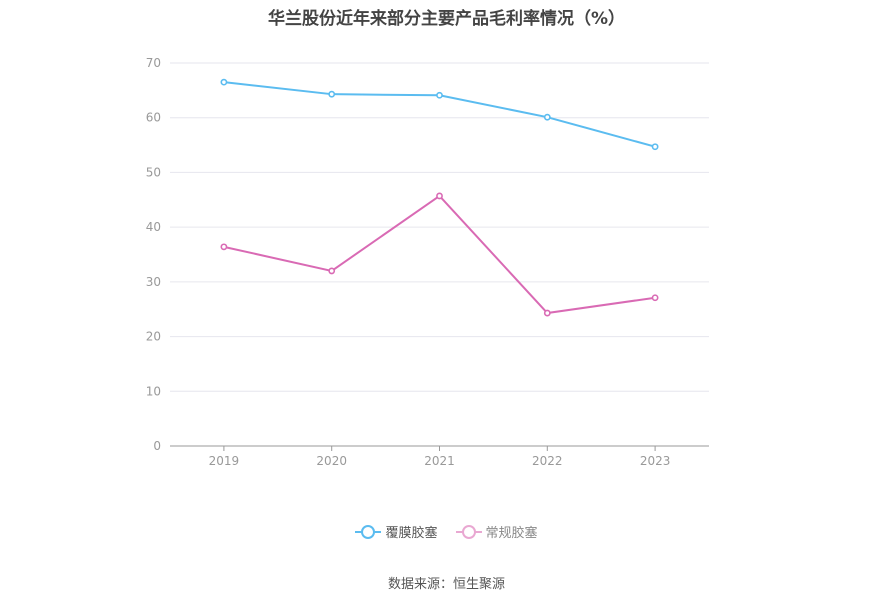 The width and height of the screenshot is (893, 603). I want to click on y-tick-label: 0, so click(157, 446).